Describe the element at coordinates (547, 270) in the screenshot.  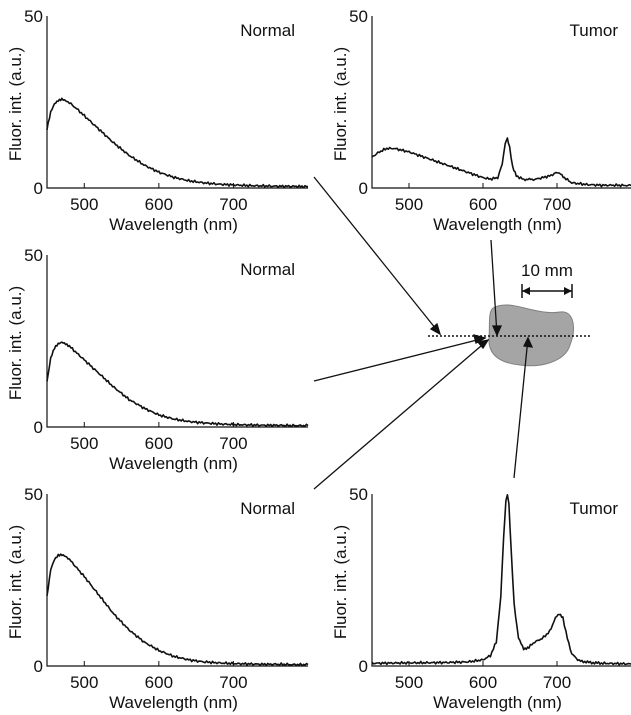
I see `scale-bar-label: 10 mm` at that location.